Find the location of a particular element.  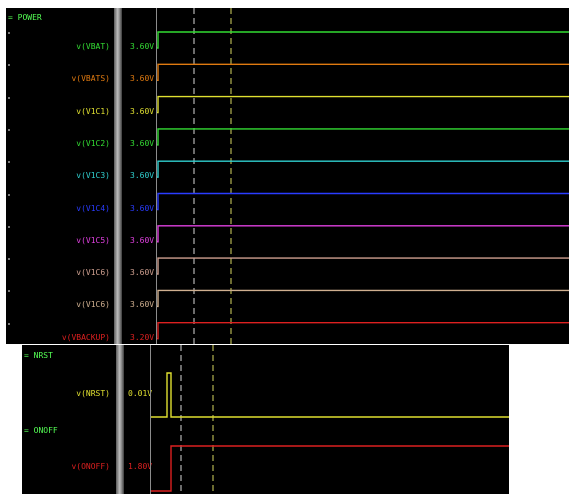

signal-value-vvbats-1: 3.60V is located at coordinates (142, 79).